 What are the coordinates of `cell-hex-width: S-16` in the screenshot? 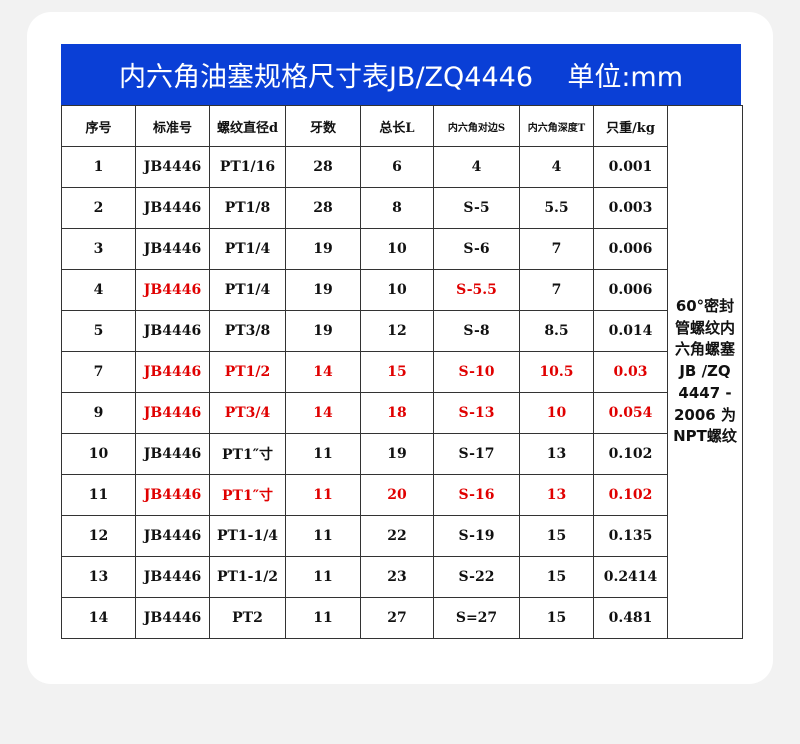 It's located at (476, 495).